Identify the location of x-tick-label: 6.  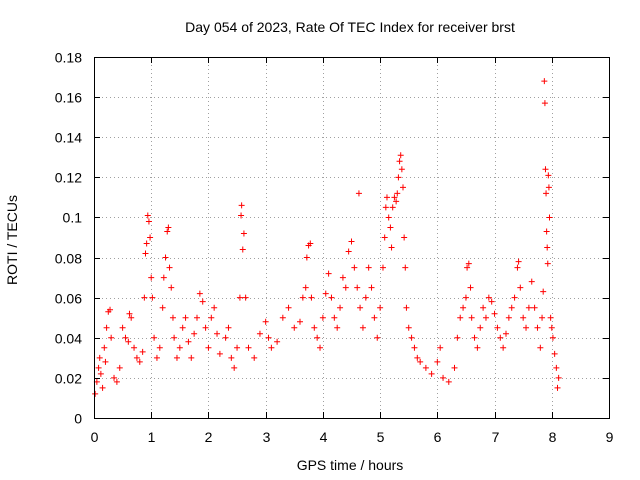
(438, 437).